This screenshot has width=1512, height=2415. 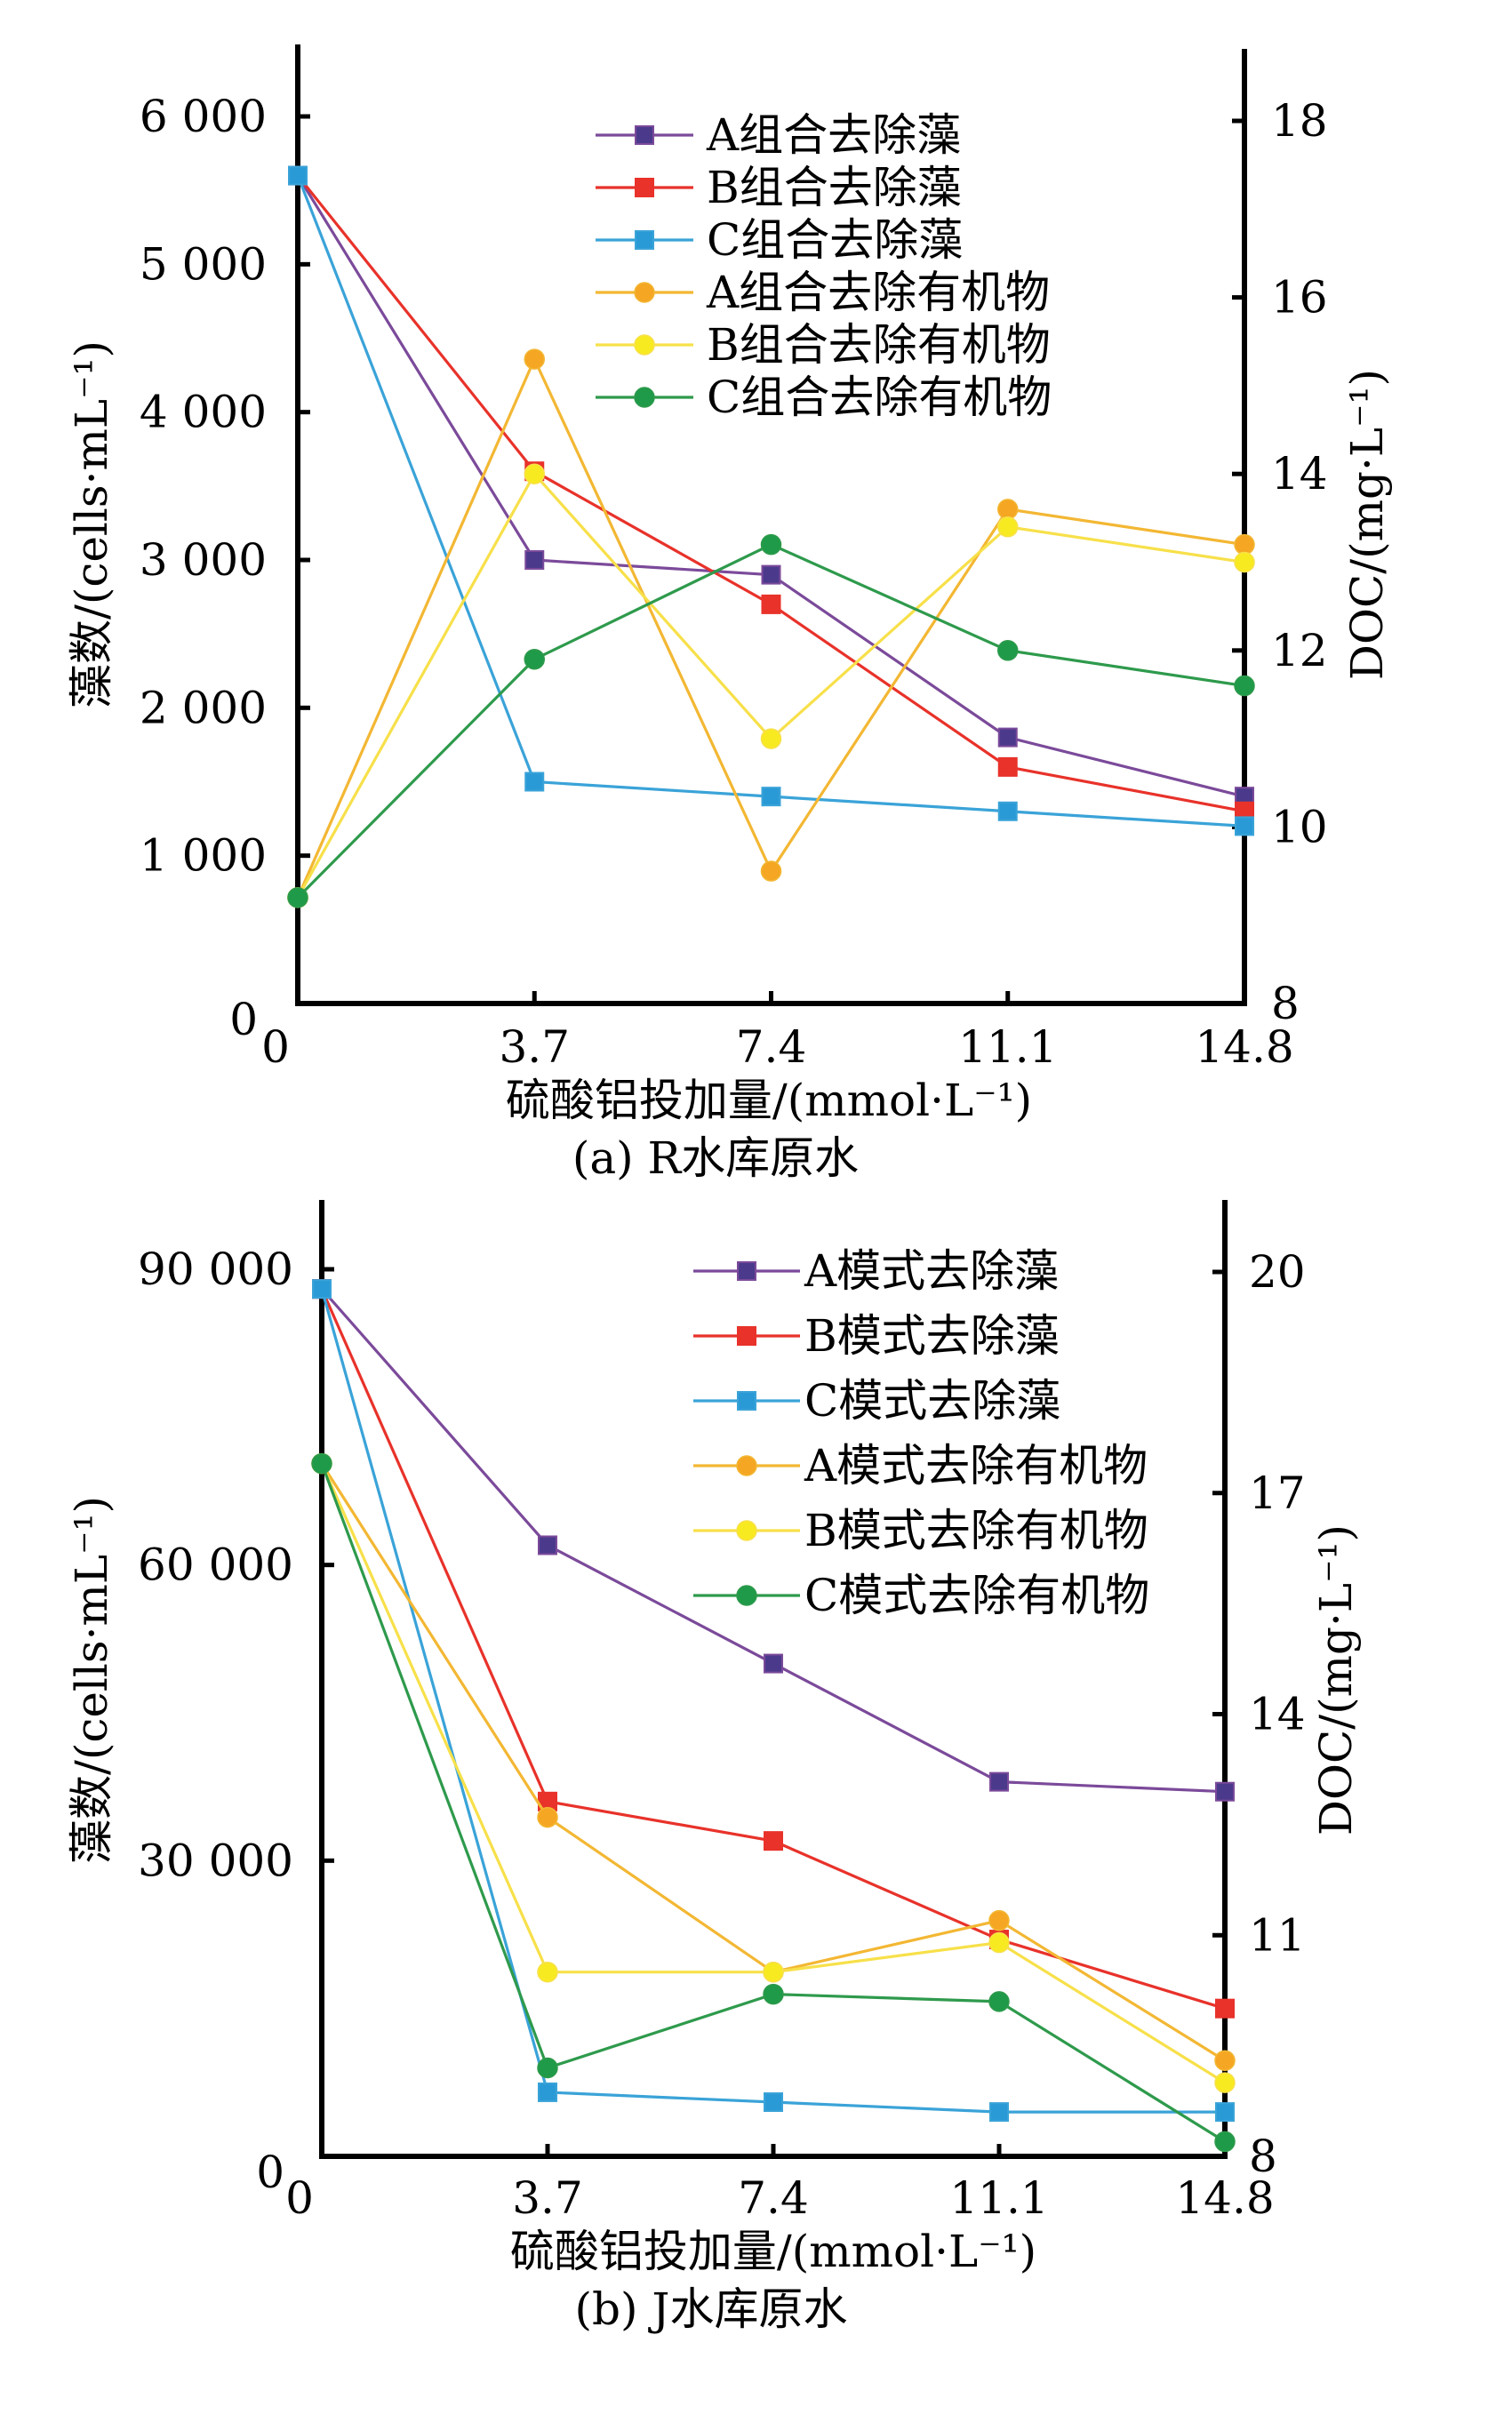 I want to click on panel-b-legend-label: B模式去除藻, so click(x=932, y=1336).